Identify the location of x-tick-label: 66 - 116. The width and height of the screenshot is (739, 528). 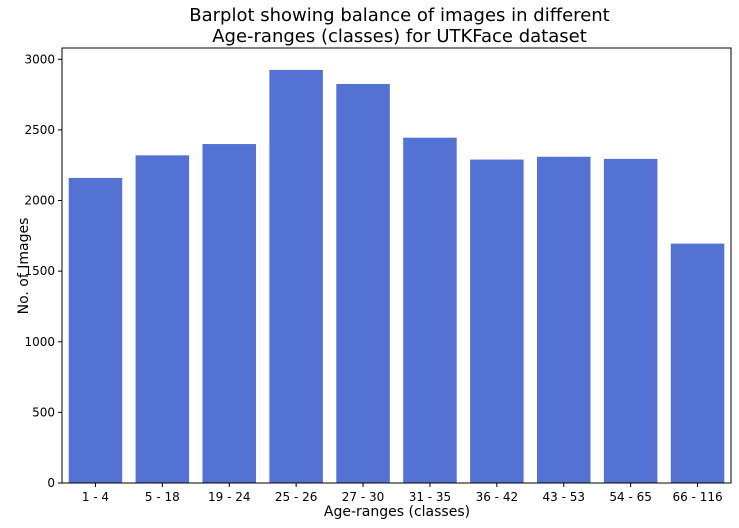
(697, 497).